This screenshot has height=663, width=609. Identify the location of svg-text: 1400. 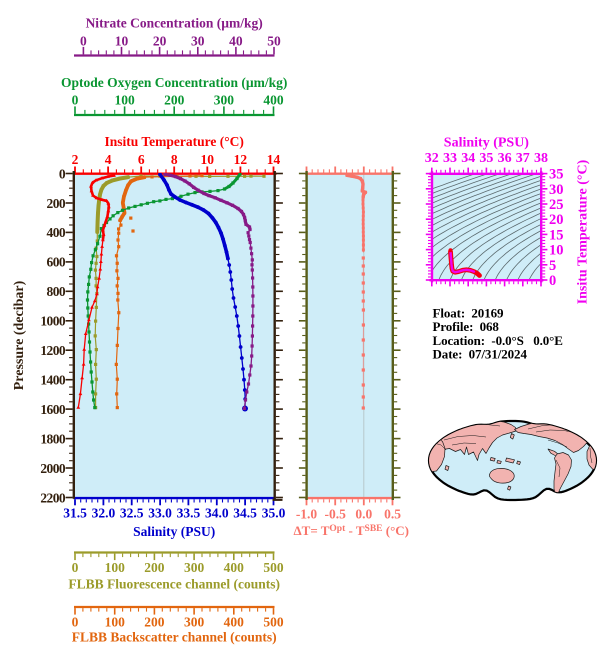
(52, 380).